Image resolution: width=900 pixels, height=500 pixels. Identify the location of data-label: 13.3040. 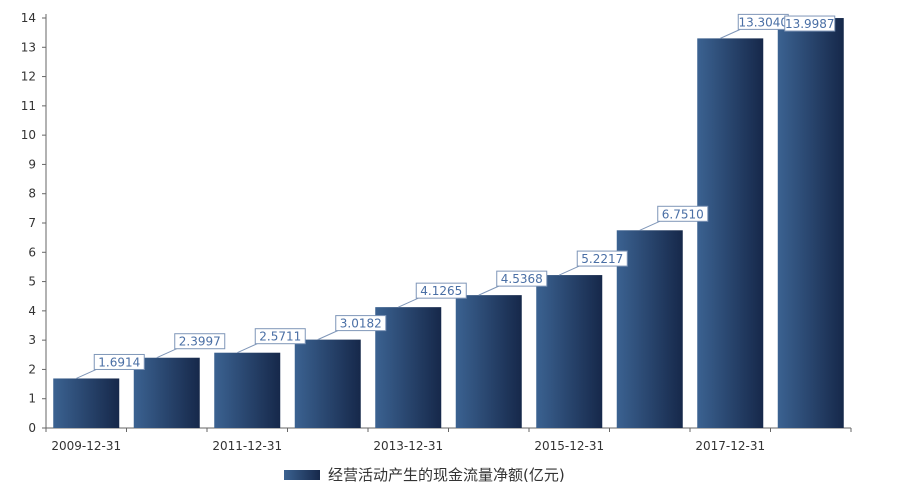
(754, 26).